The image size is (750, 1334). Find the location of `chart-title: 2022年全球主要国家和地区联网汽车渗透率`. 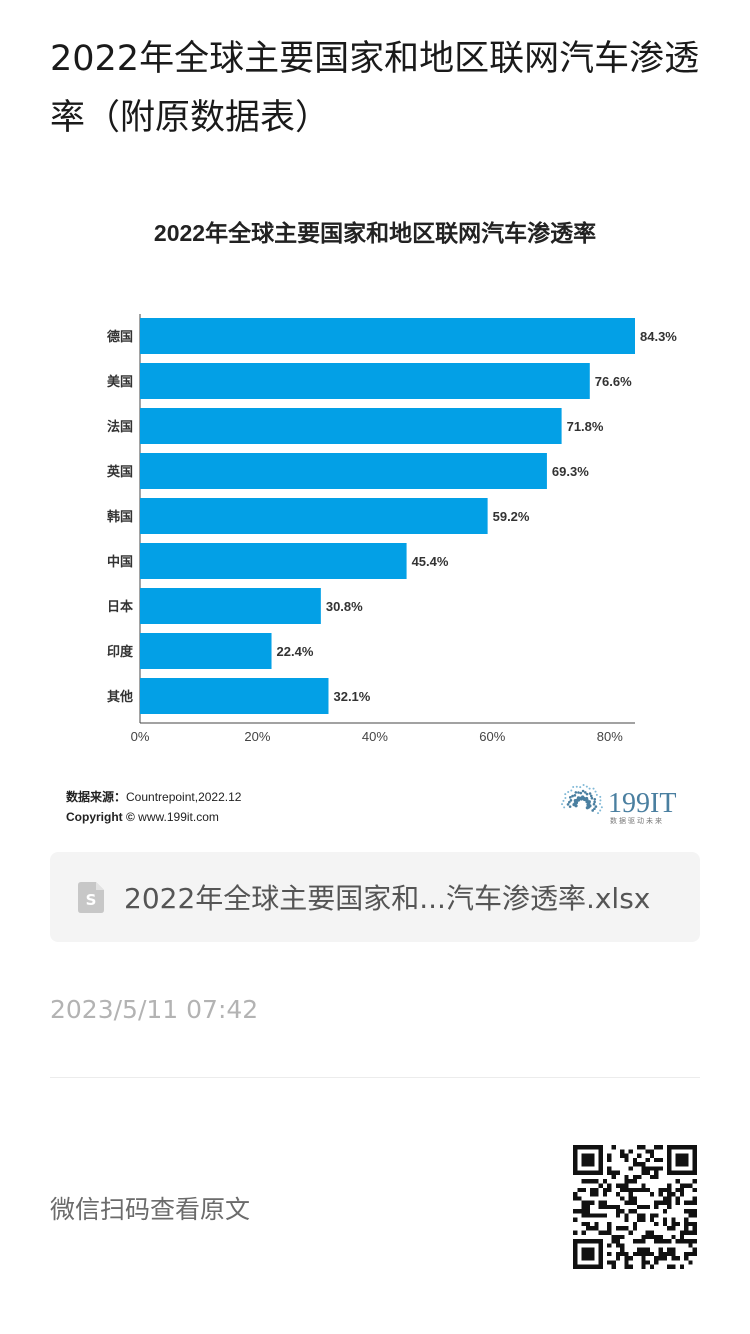

chart-title: 2022年全球主要国家和地区联网汽车渗透率 is located at coordinates (375, 233).